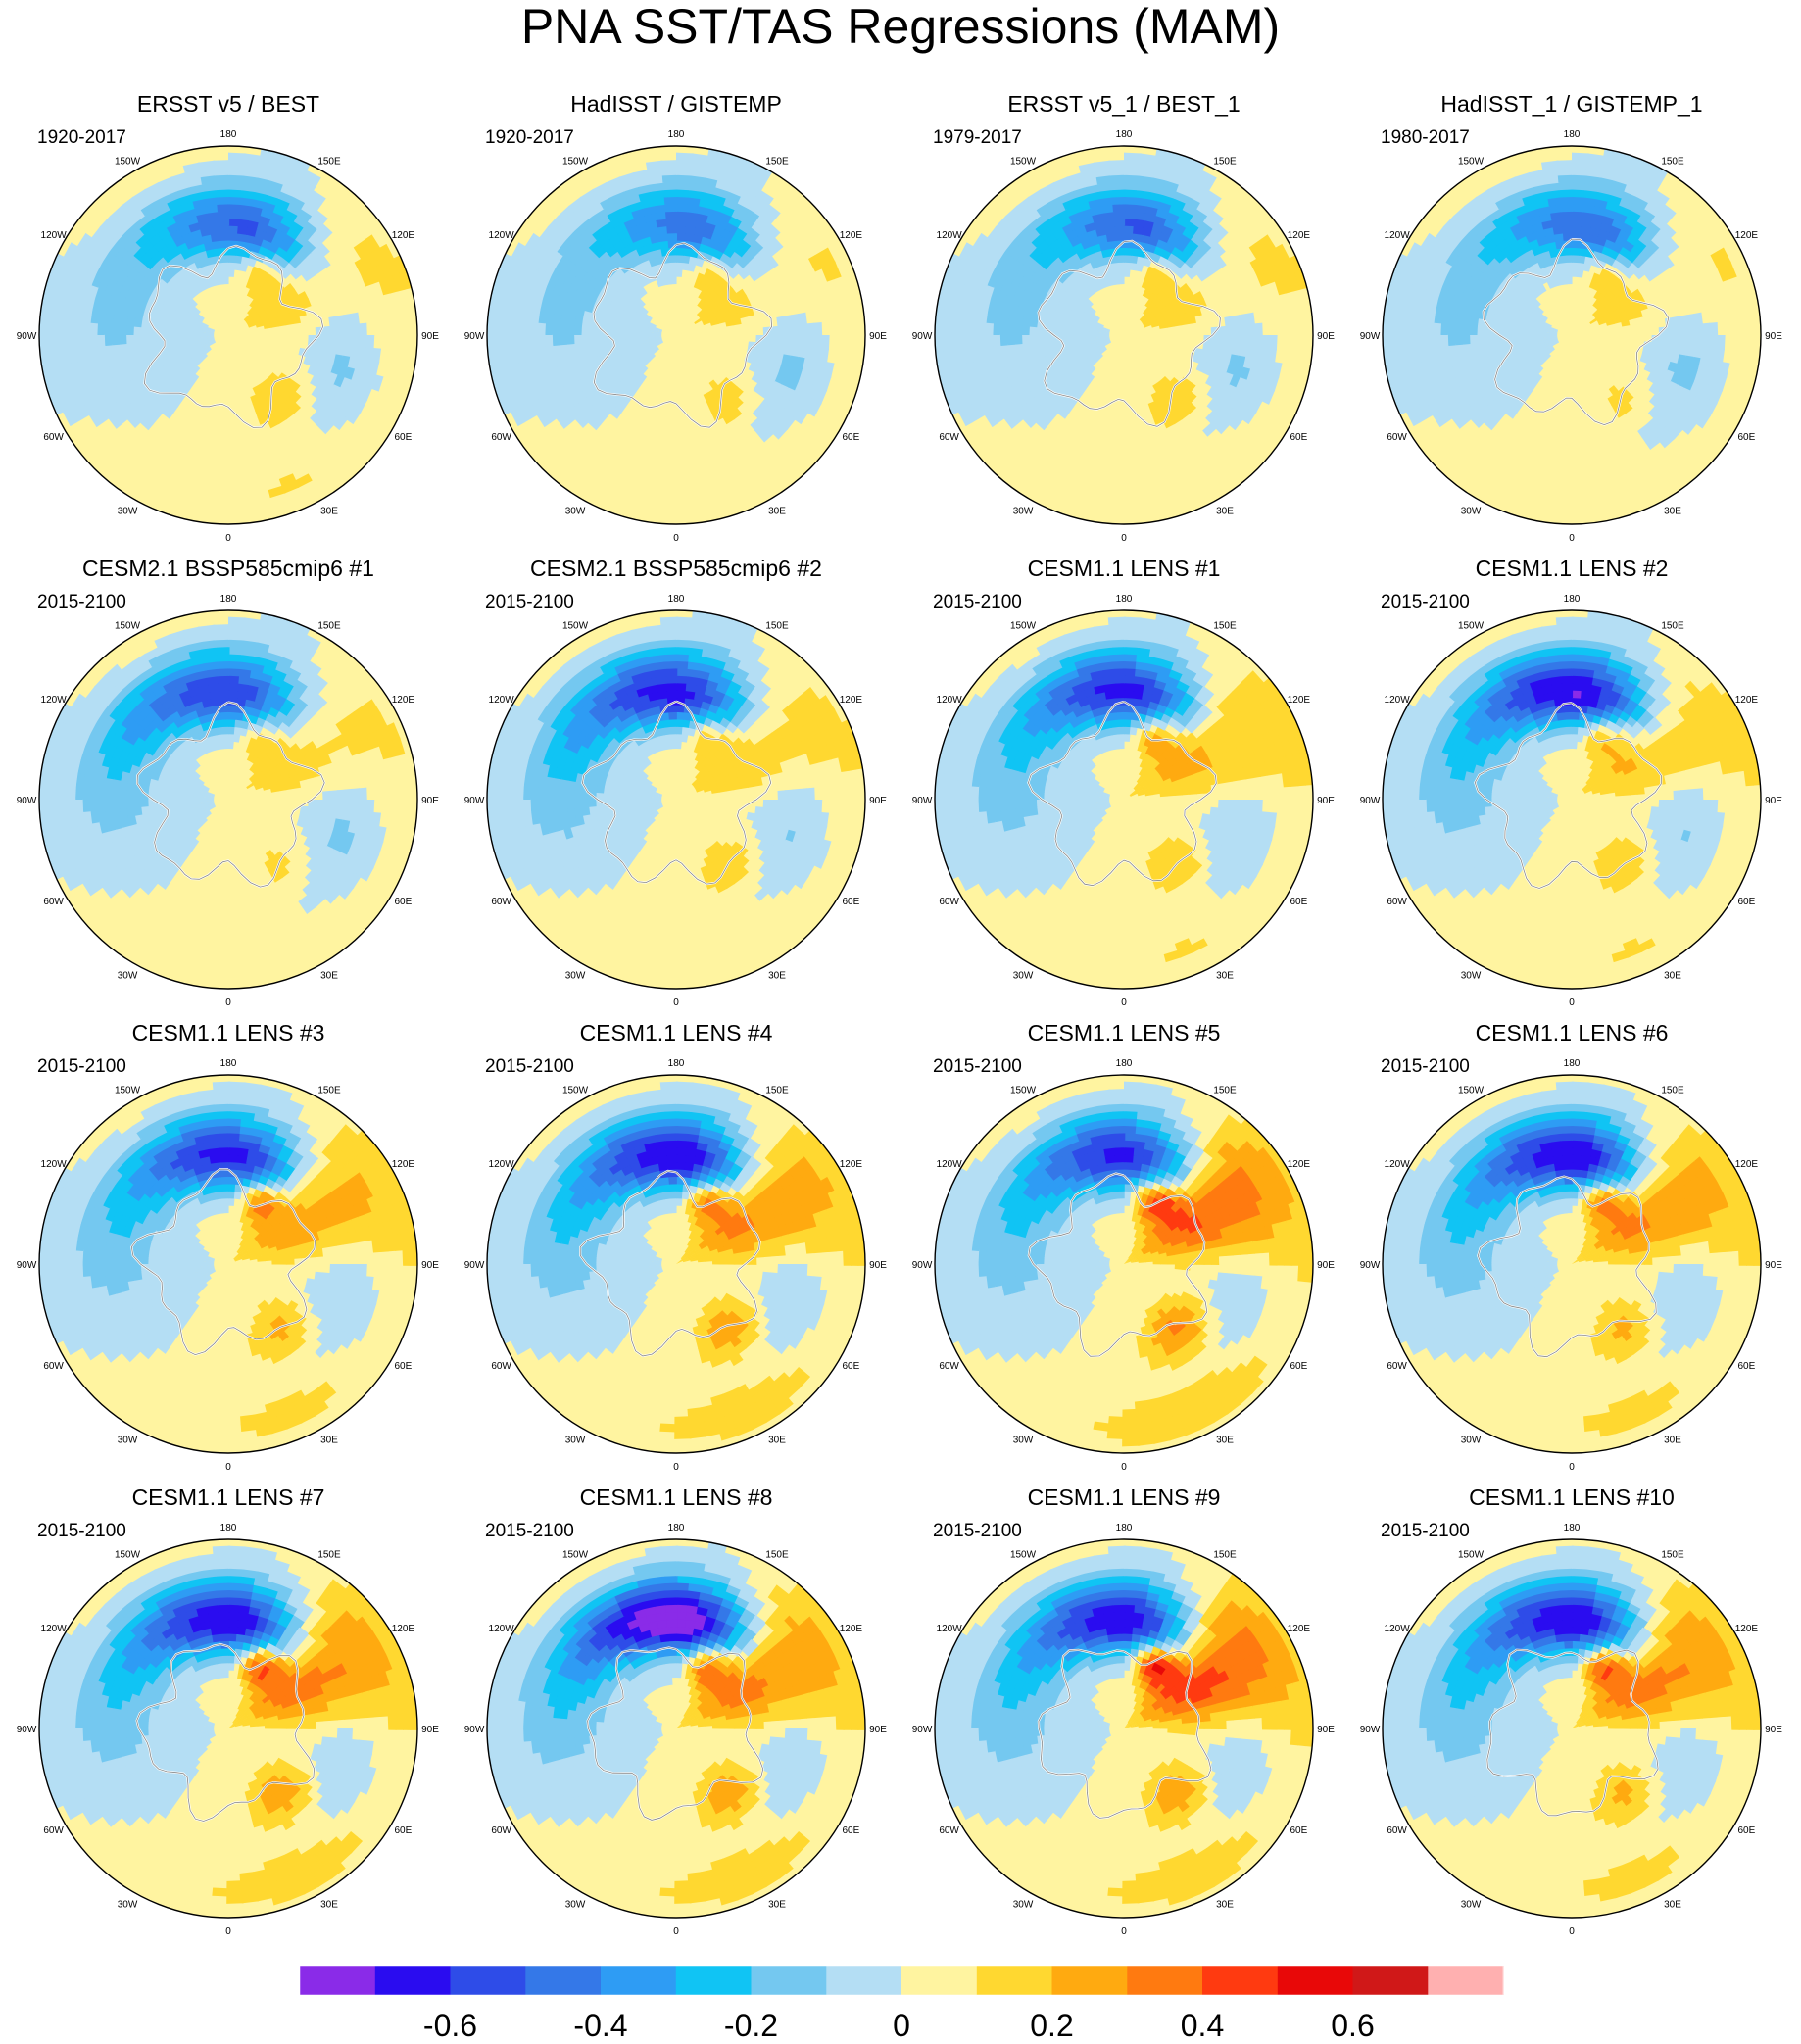 The image size is (1801, 2044). I want to click on longitude-label: 120E, so click(1747, 236).